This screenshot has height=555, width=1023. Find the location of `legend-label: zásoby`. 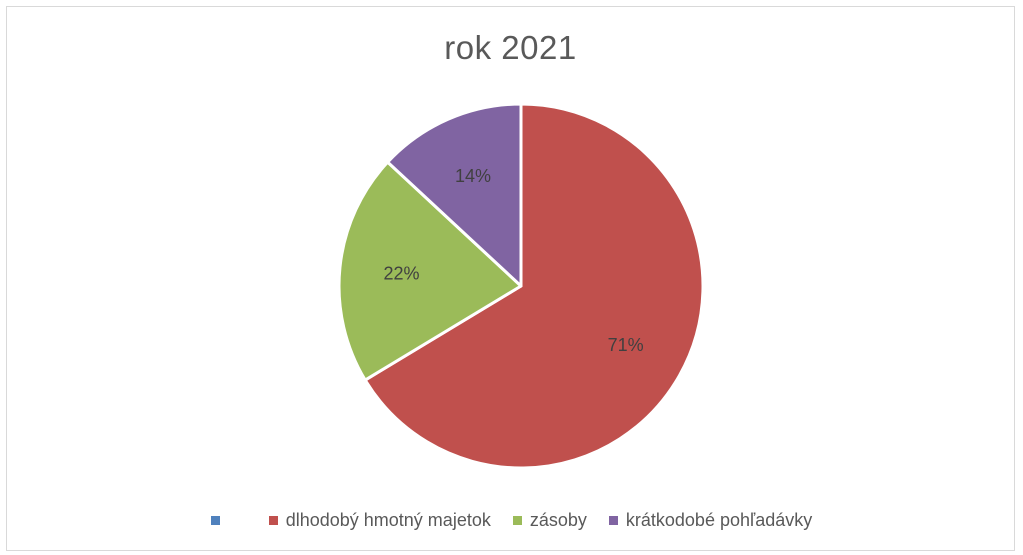

legend-label: zásoby is located at coordinates (558, 520).